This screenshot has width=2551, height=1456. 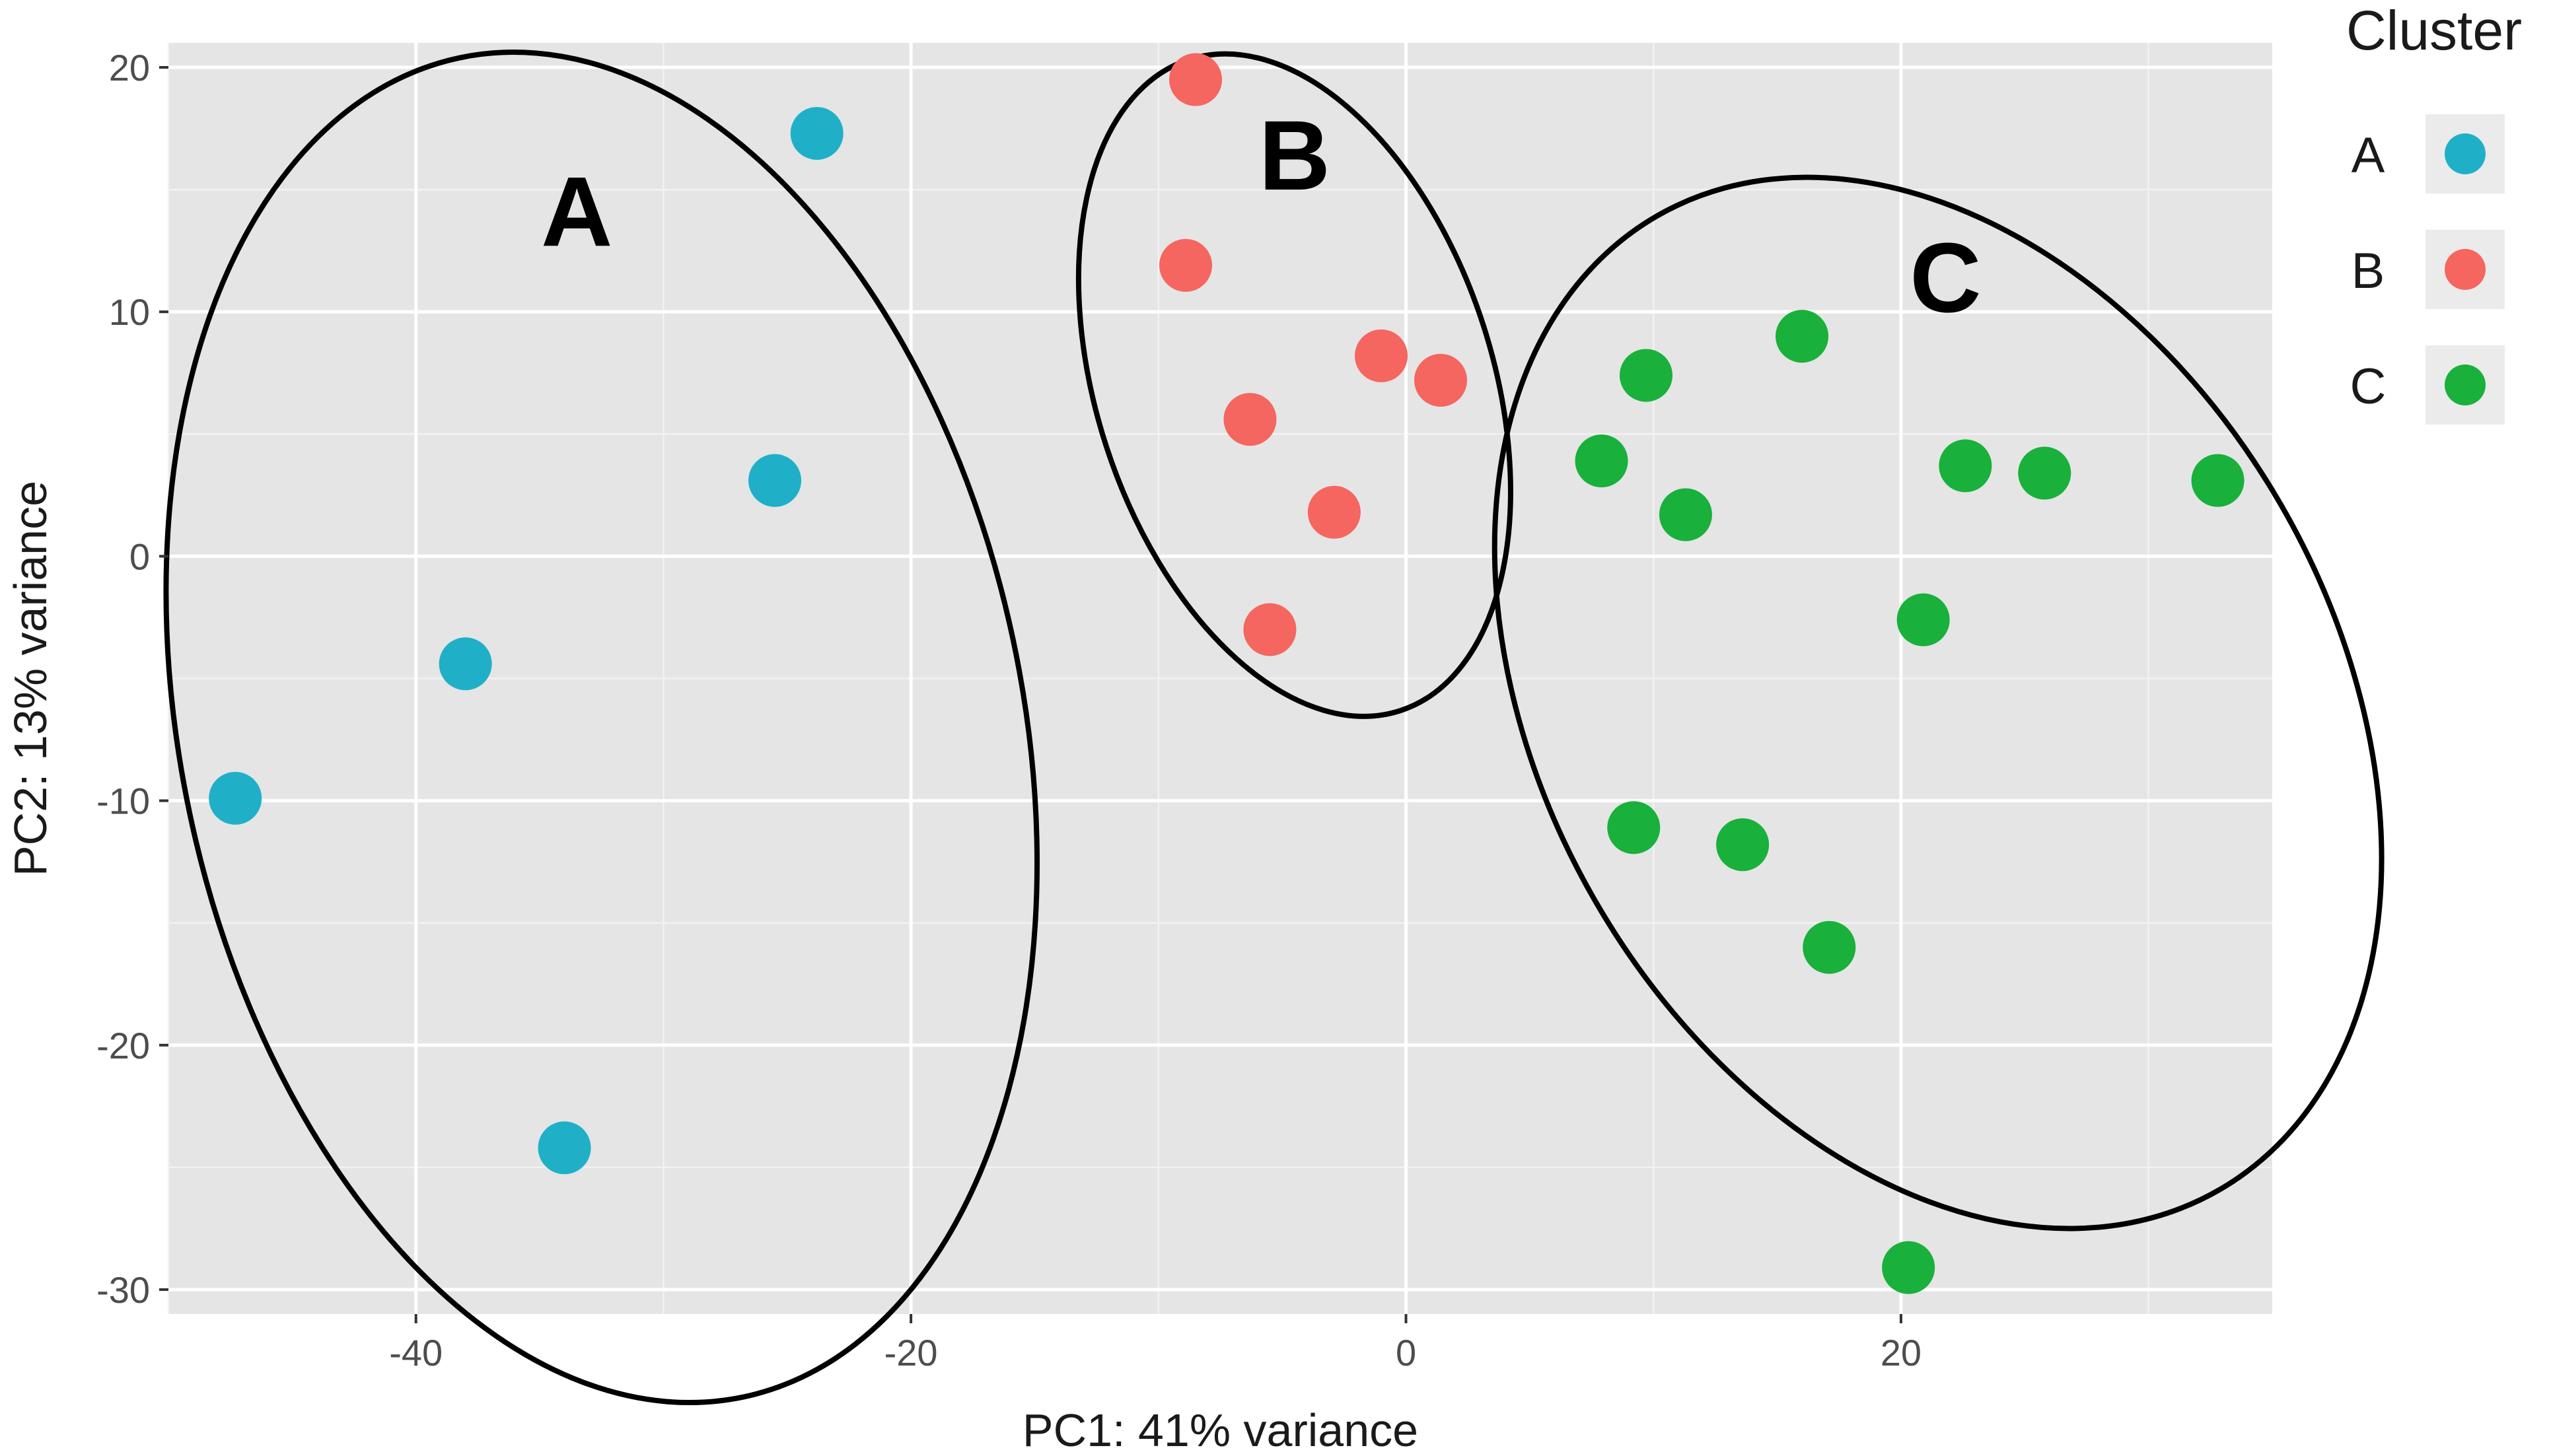 I want to click on legend-key-c, so click(x=2465, y=384).